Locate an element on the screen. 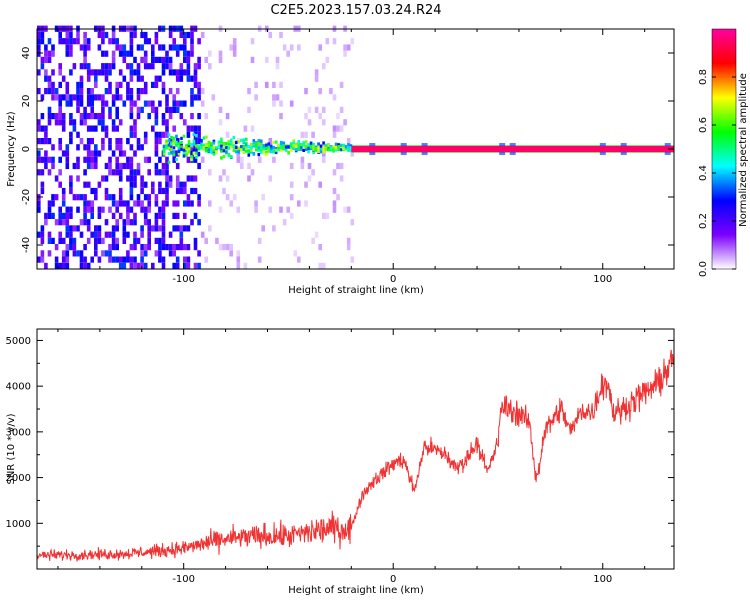  x-tick-label: 0 is located at coordinates (393, 579).